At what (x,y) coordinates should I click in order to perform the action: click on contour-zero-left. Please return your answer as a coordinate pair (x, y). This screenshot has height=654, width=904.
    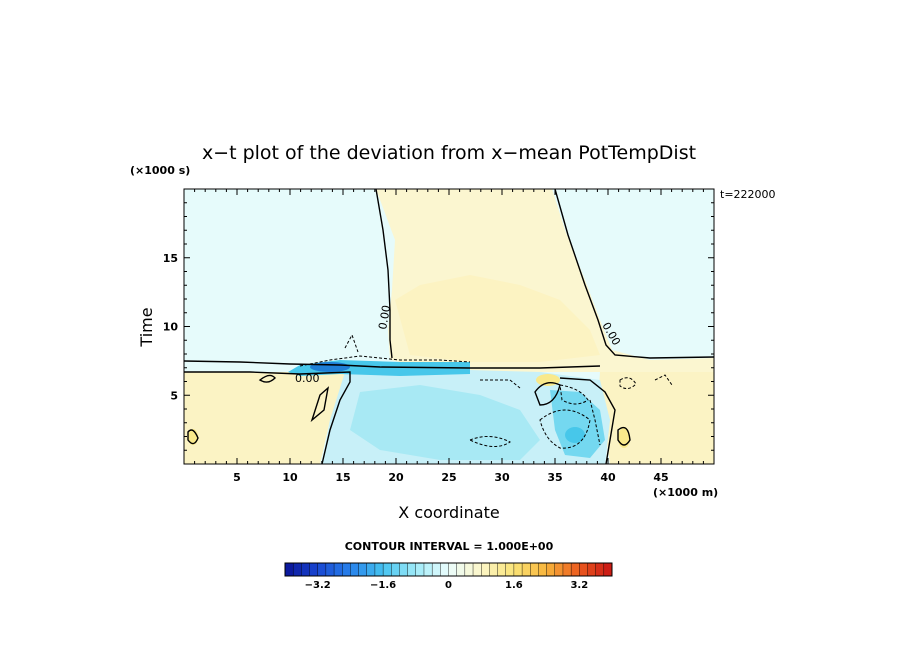
    Looking at the image, I should click on (384, 274).